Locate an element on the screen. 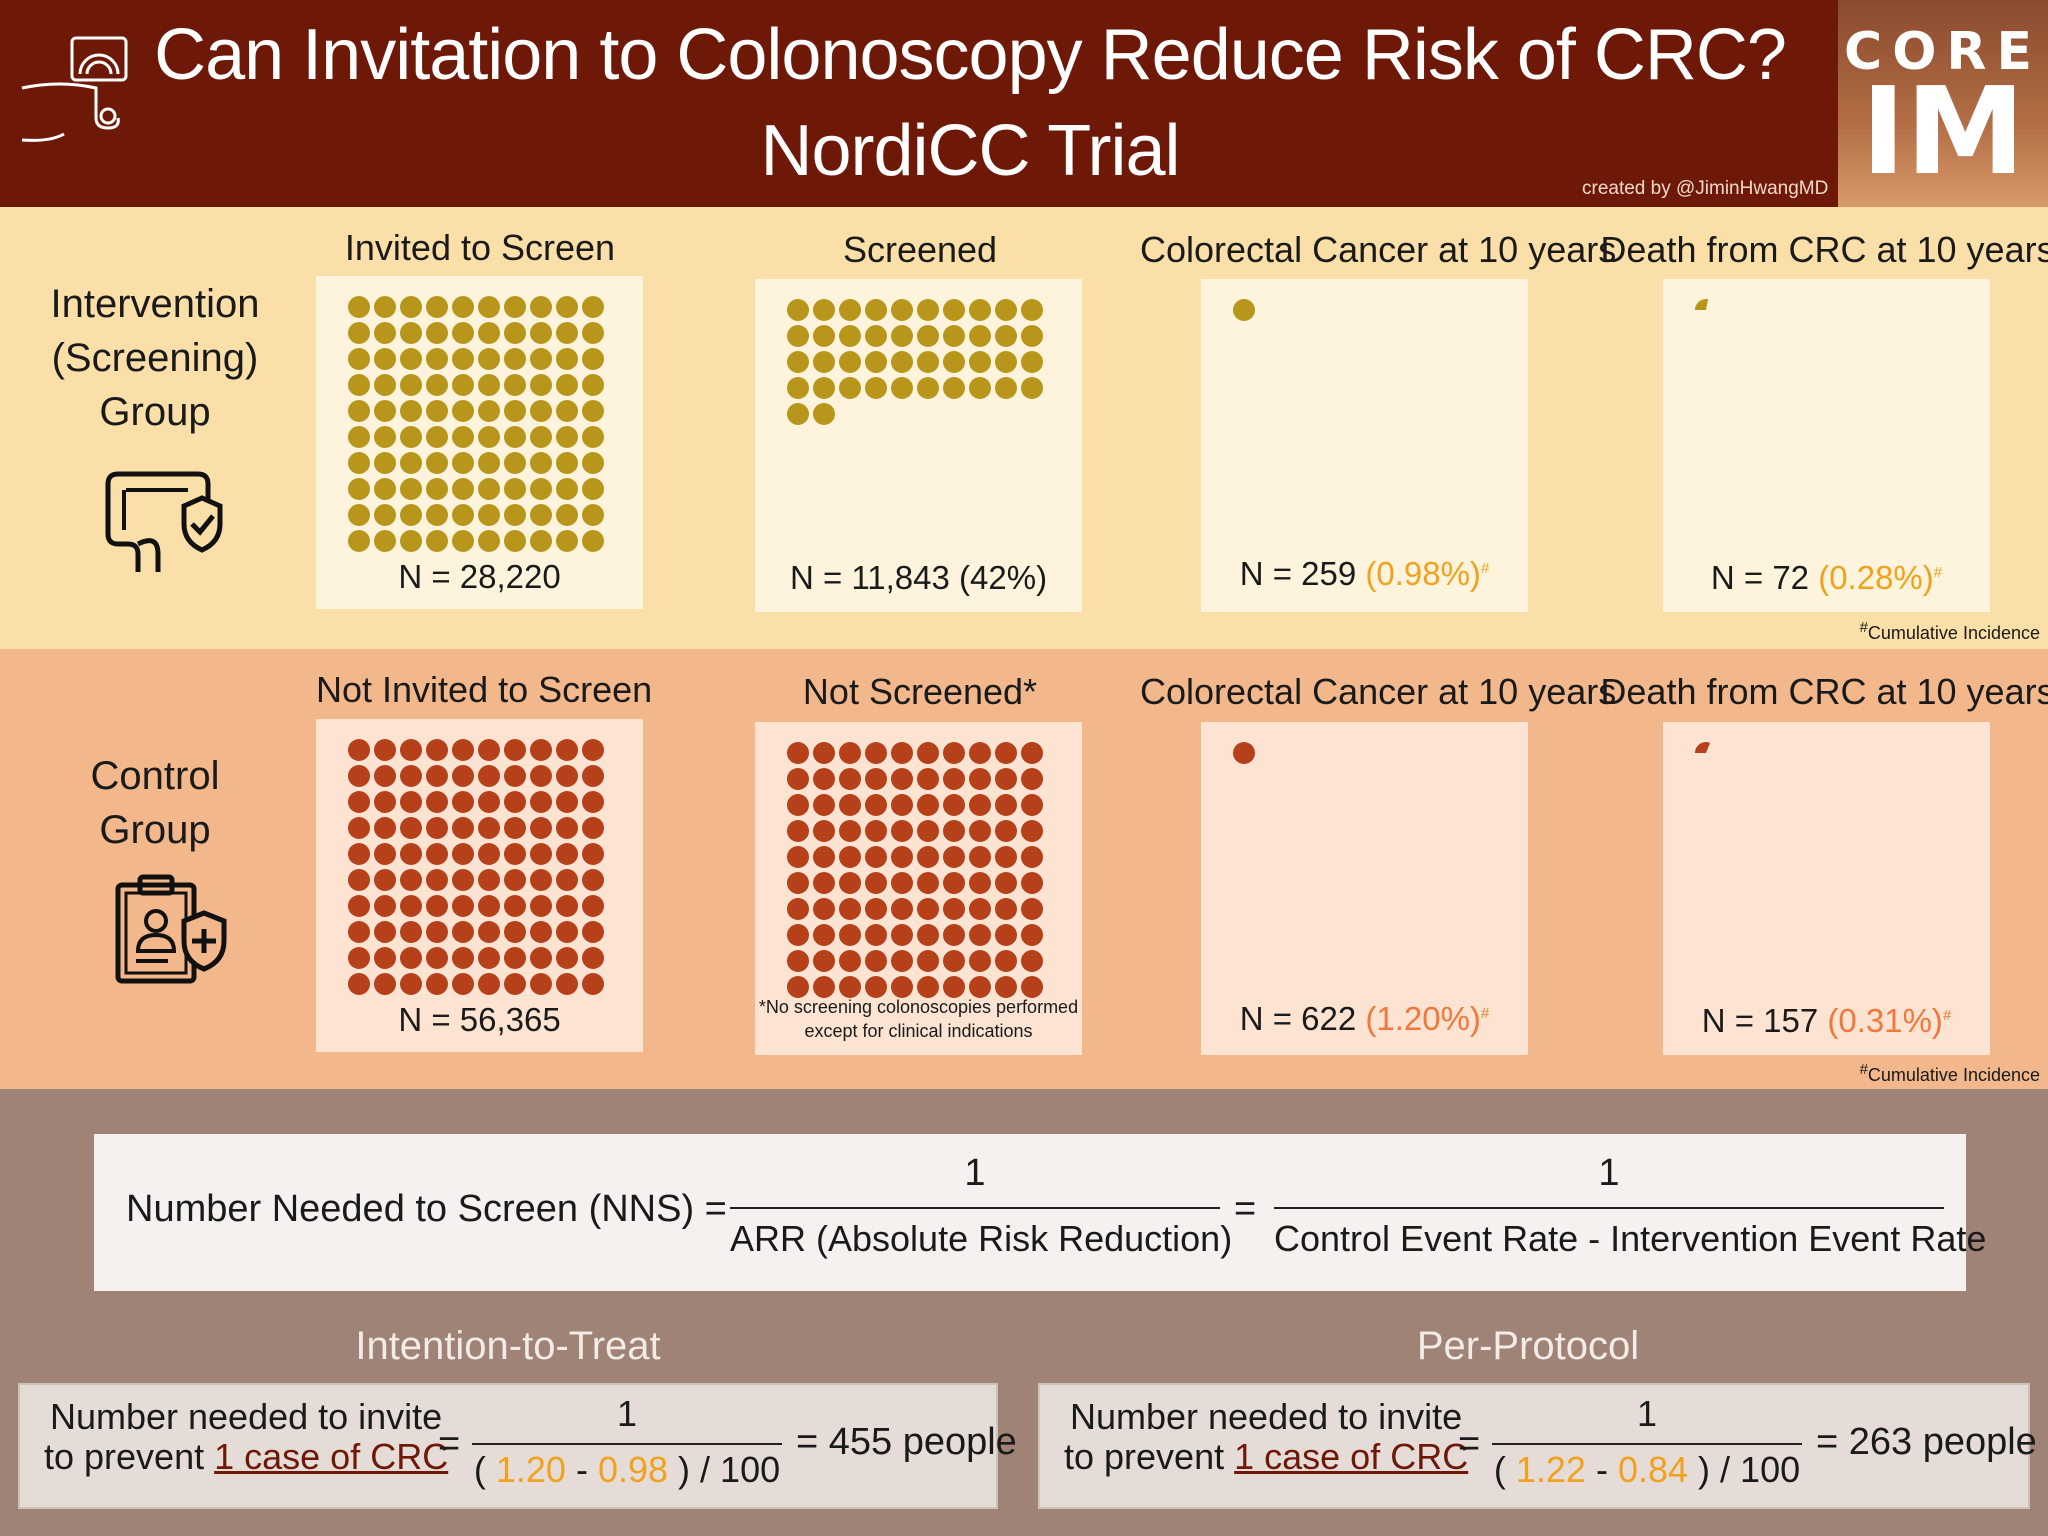 The width and height of the screenshot is (2048, 1536). note-line: except for clinical indications is located at coordinates (918, 1031).